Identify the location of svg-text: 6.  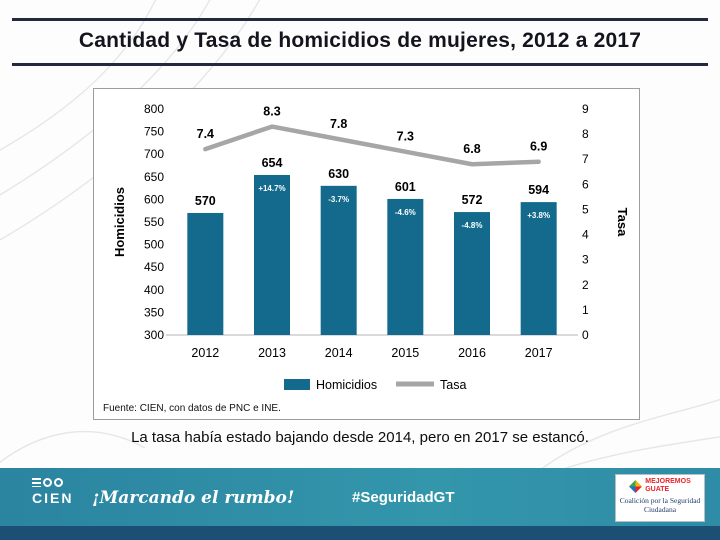
(585, 184).